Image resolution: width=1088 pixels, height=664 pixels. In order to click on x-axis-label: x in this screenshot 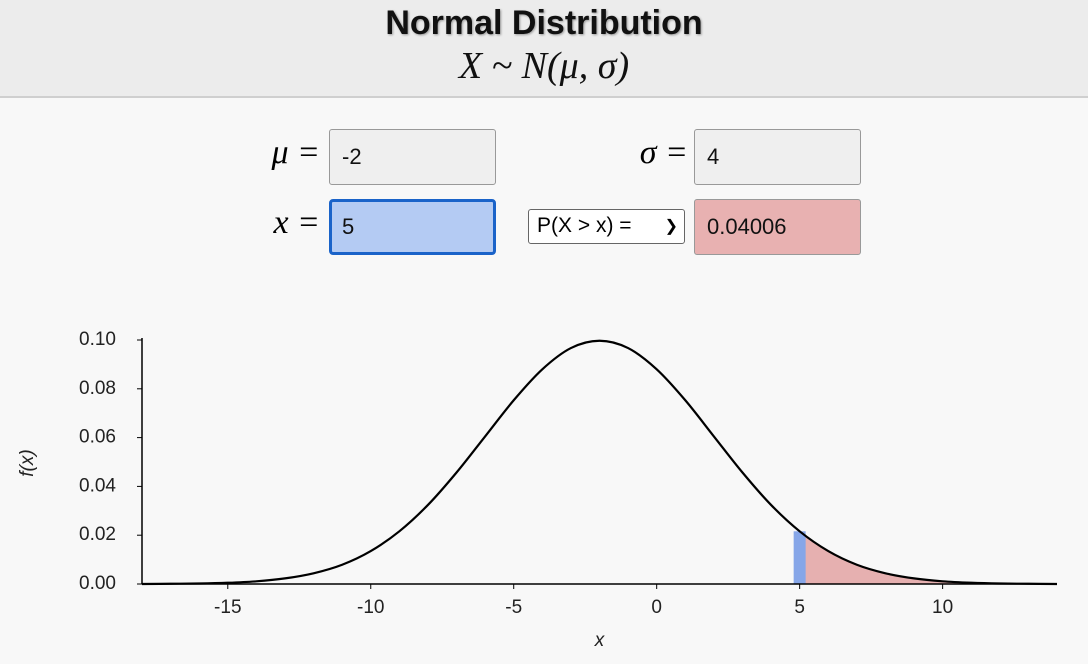, I will do `click(600, 640)`.